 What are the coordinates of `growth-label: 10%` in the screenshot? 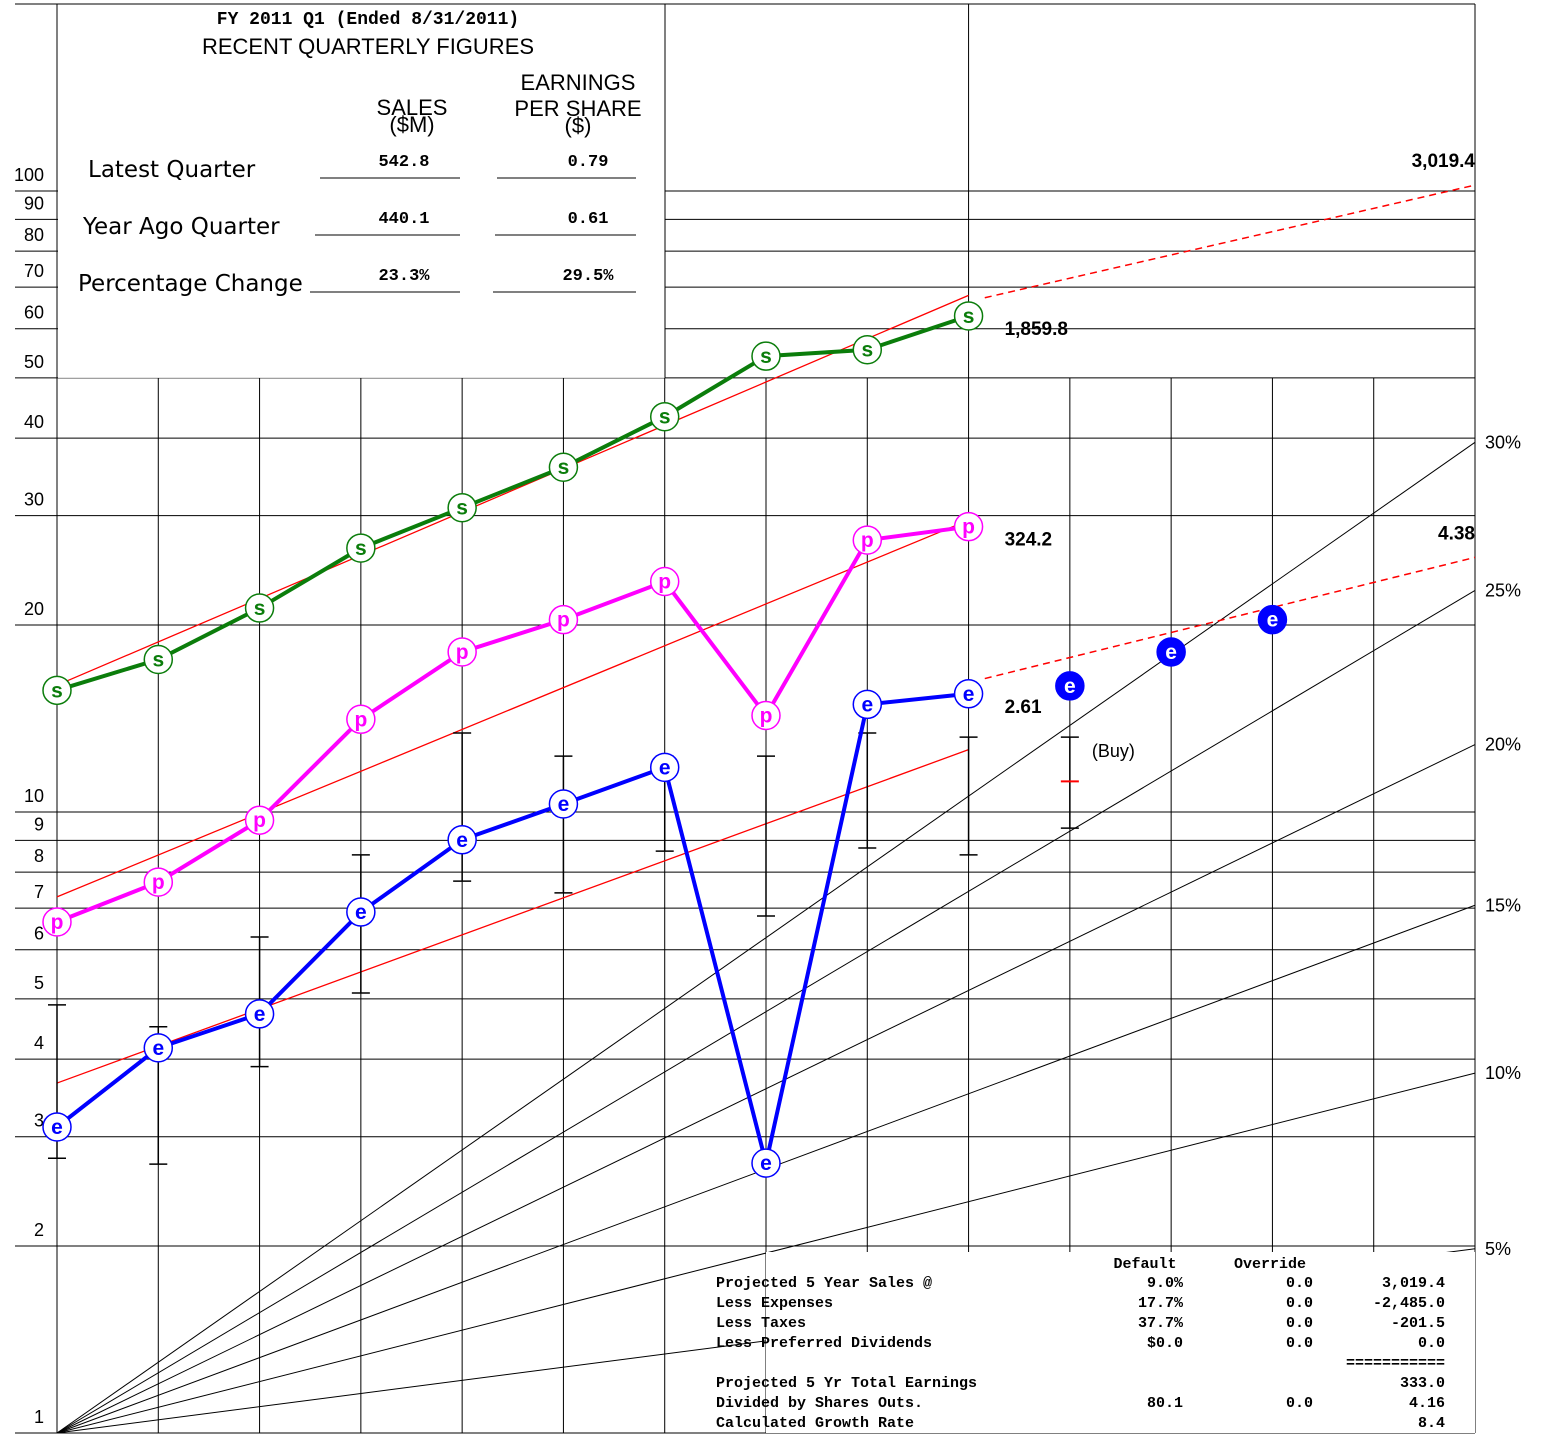 It's located at (1503, 1073).